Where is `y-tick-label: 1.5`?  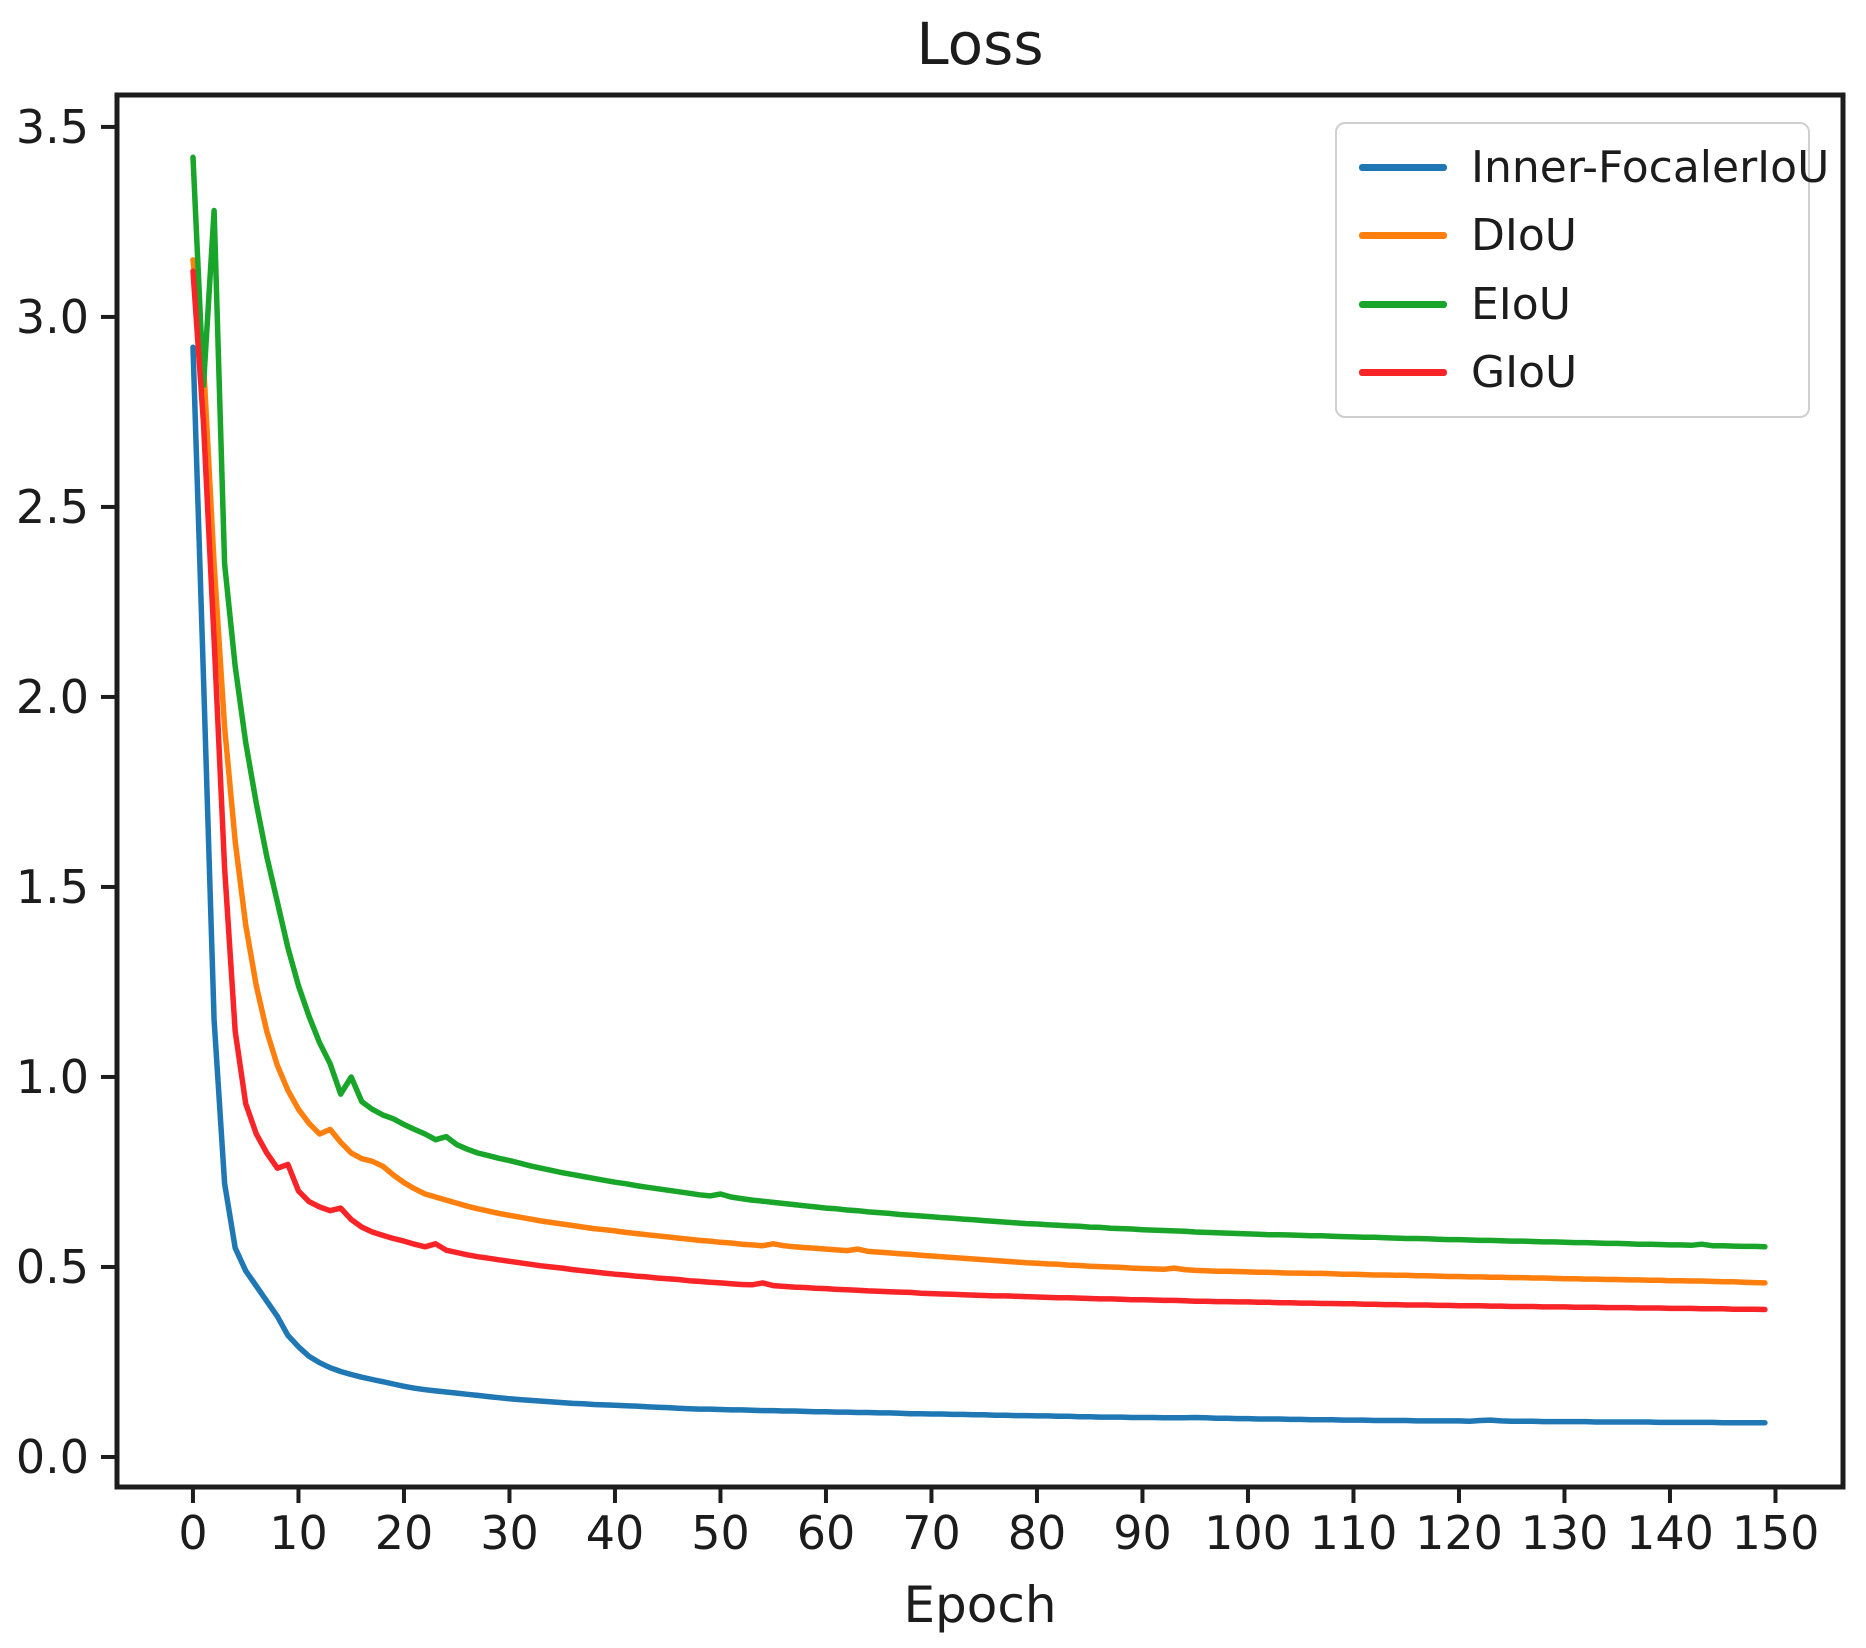
y-tick-label: 1.5 is located at coordinates (52, 887).